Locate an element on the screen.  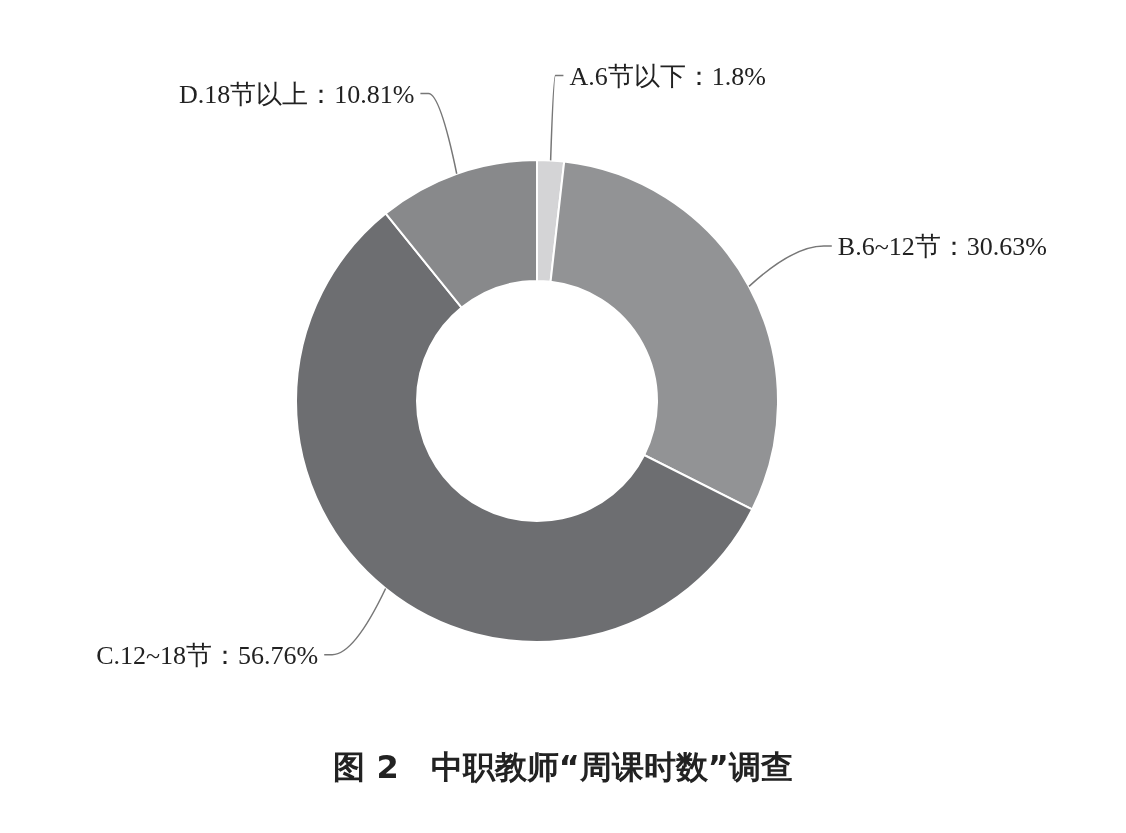
slice-label: B.6~12节：30.63% is located at coordinates (942, 247).